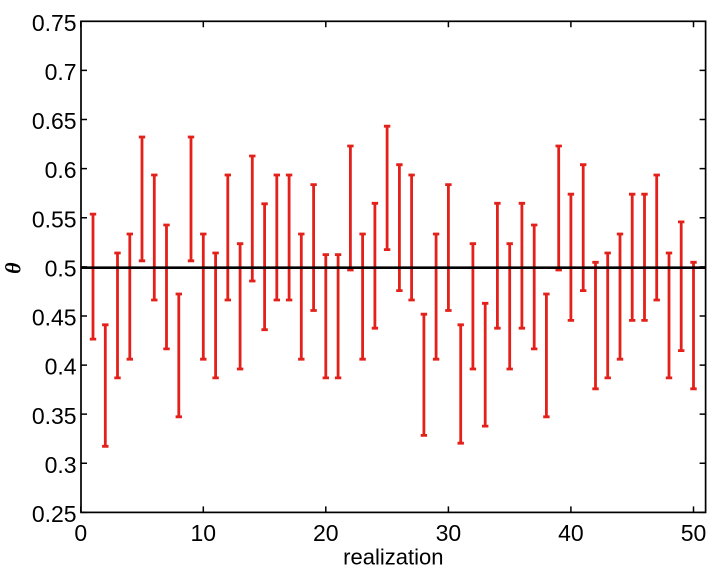 This screenshot has width=720, height=578. What do you see at coordinates (393, 557) in the screenshot?
I see `svg-text: realization` at bounding box center [393, 557].